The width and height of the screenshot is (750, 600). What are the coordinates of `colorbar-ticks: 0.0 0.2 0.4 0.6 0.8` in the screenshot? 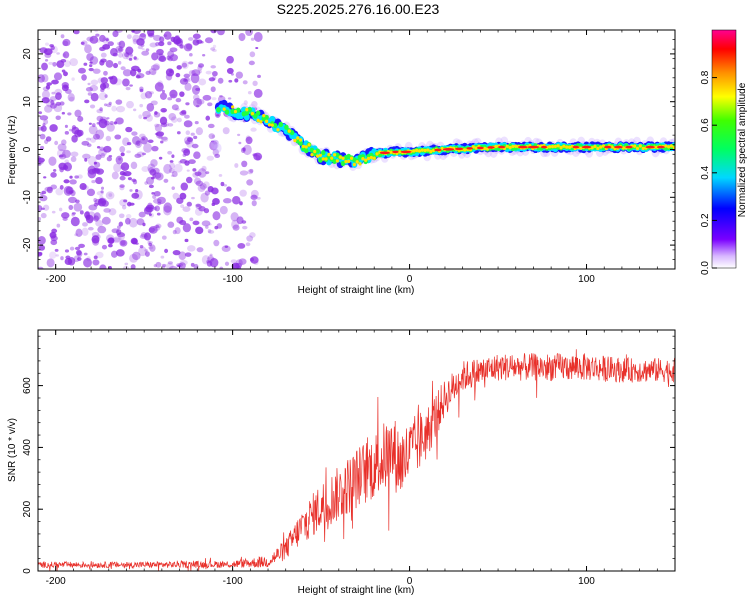 It's located at (708, 172).